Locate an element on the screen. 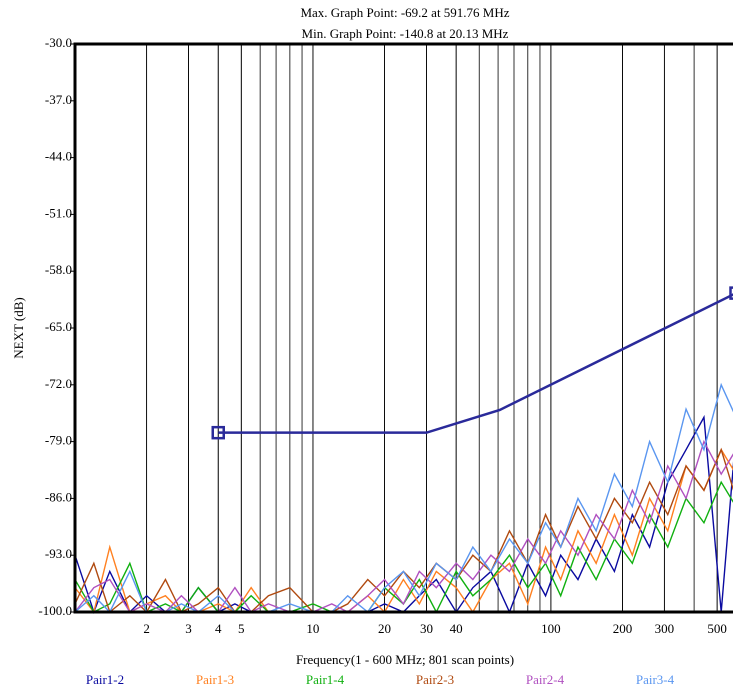 This screenshot has height=689, width=733. legend-label: Pair1-3 is located at coordinates (215, 679).